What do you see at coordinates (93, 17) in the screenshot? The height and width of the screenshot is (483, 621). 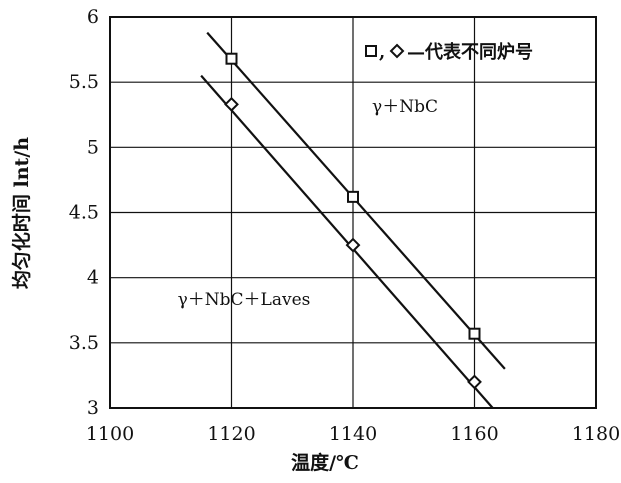 I see `y-tick-label: 6` at bounding box center [93, 17].